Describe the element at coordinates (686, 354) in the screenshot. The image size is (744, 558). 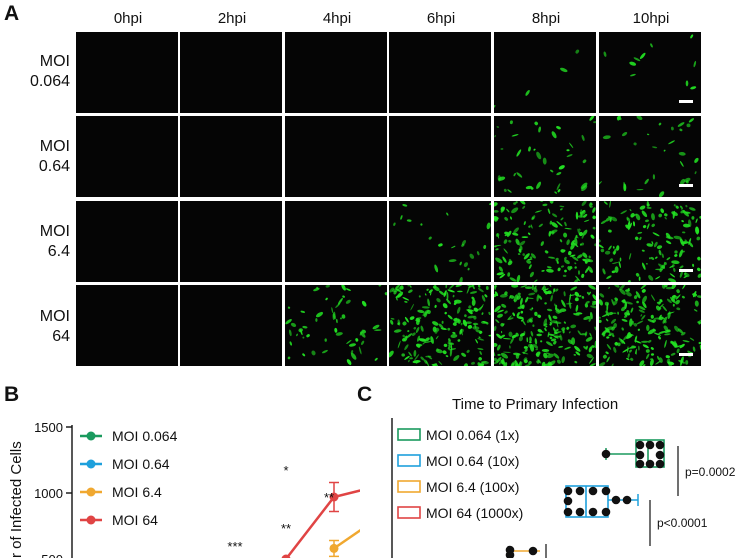
I see `scale-bar` at that location.